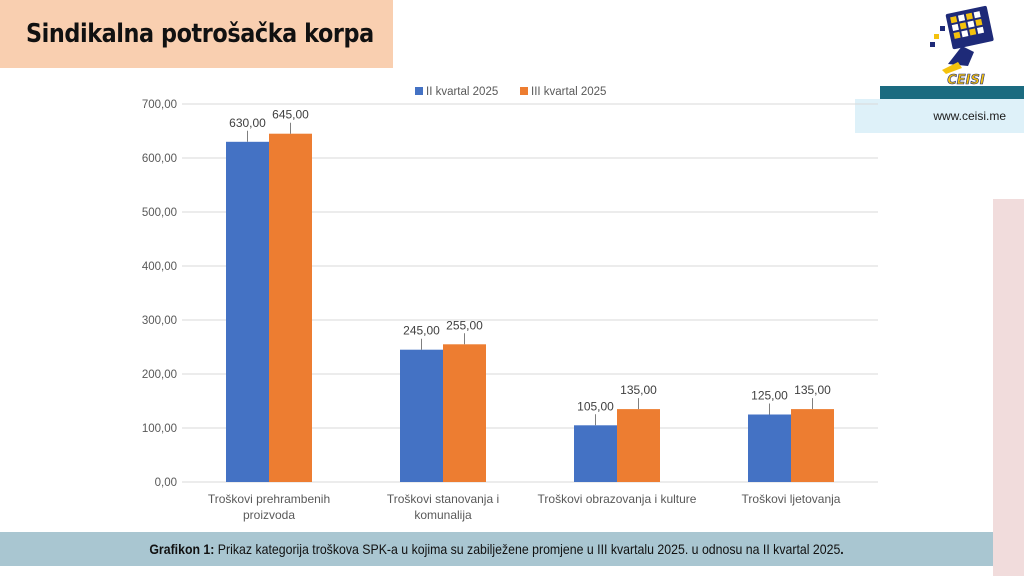 Image resolution: width=1024 pixels, height=576 pixels. I want to click on title-banner: Sindikalna potrošačka korpa, so click(196, 34).